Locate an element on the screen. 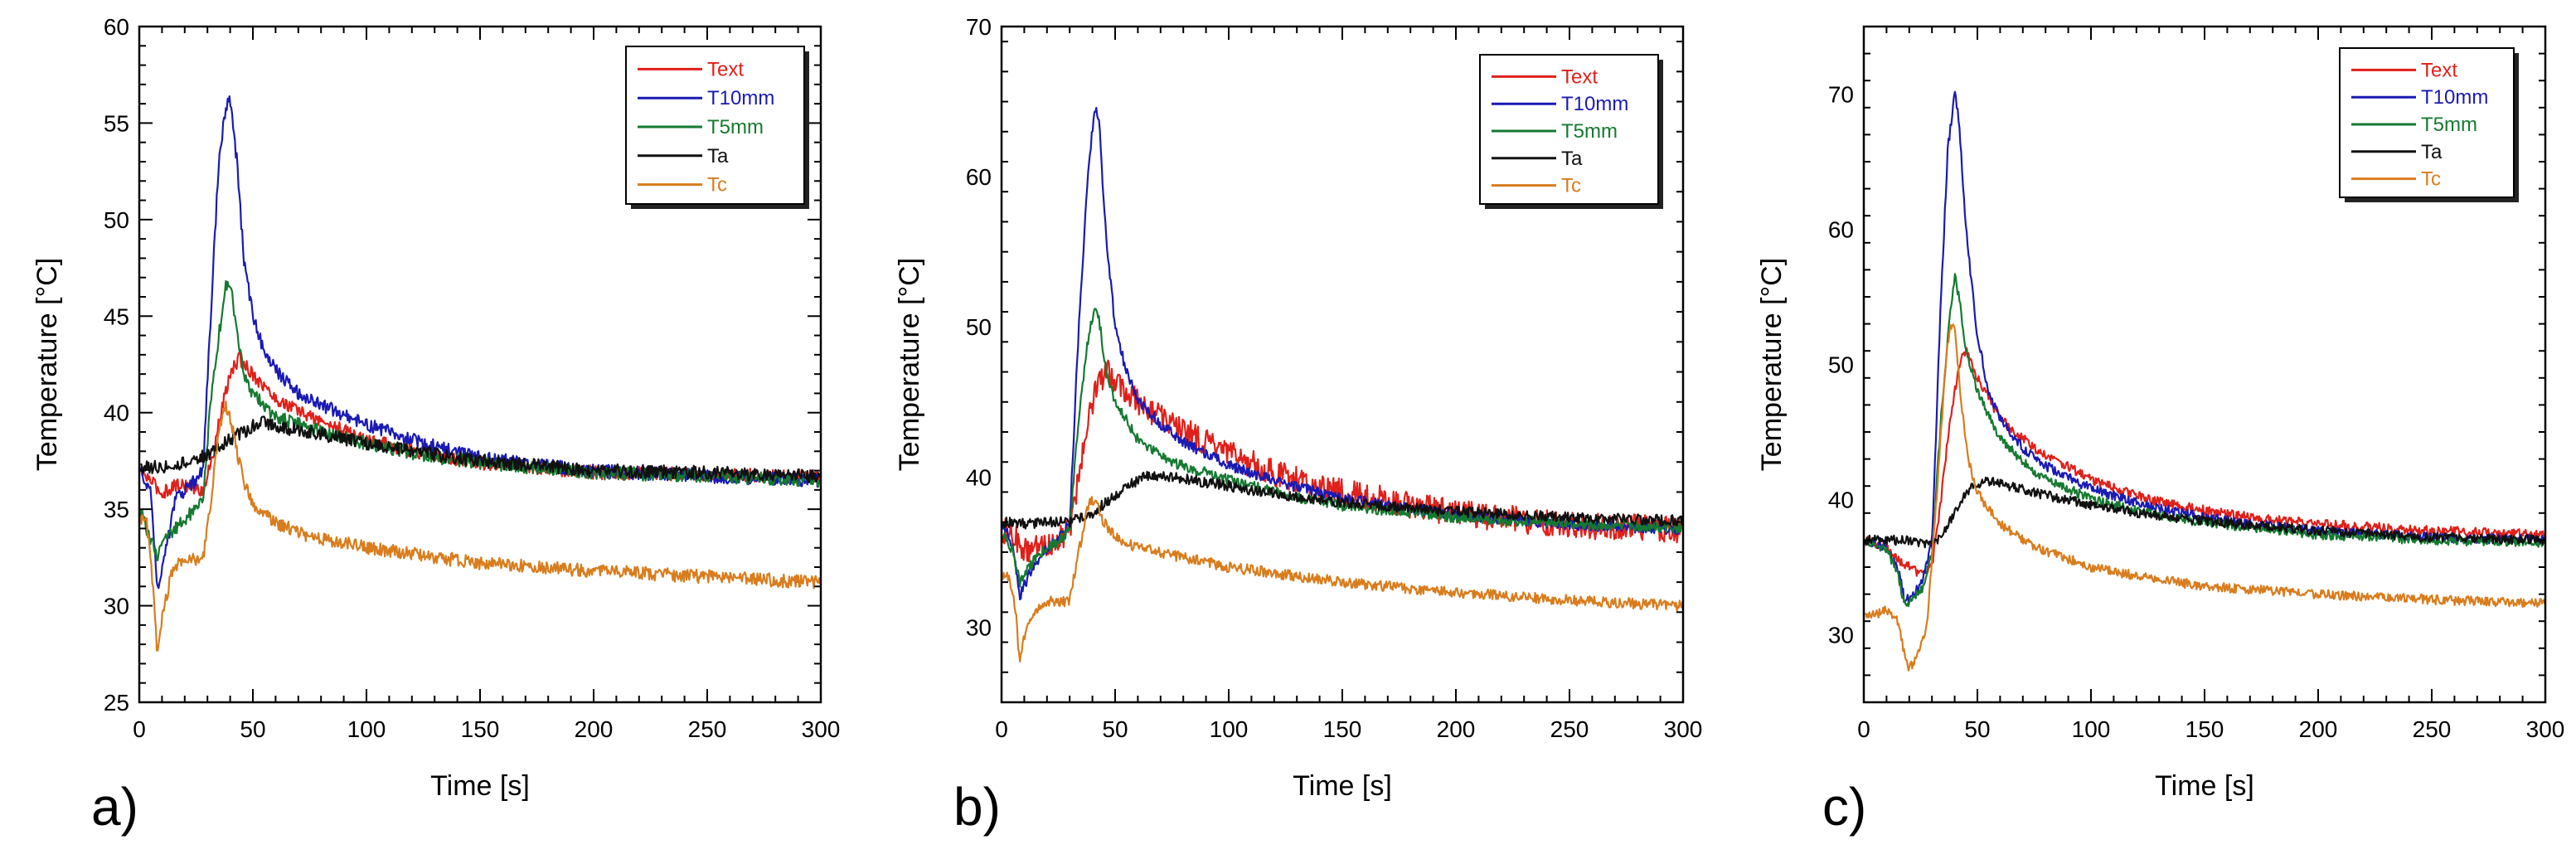 The width and height of the screenshot is (2576, 854). panel-label: a) is located at coordinates (114, 807).